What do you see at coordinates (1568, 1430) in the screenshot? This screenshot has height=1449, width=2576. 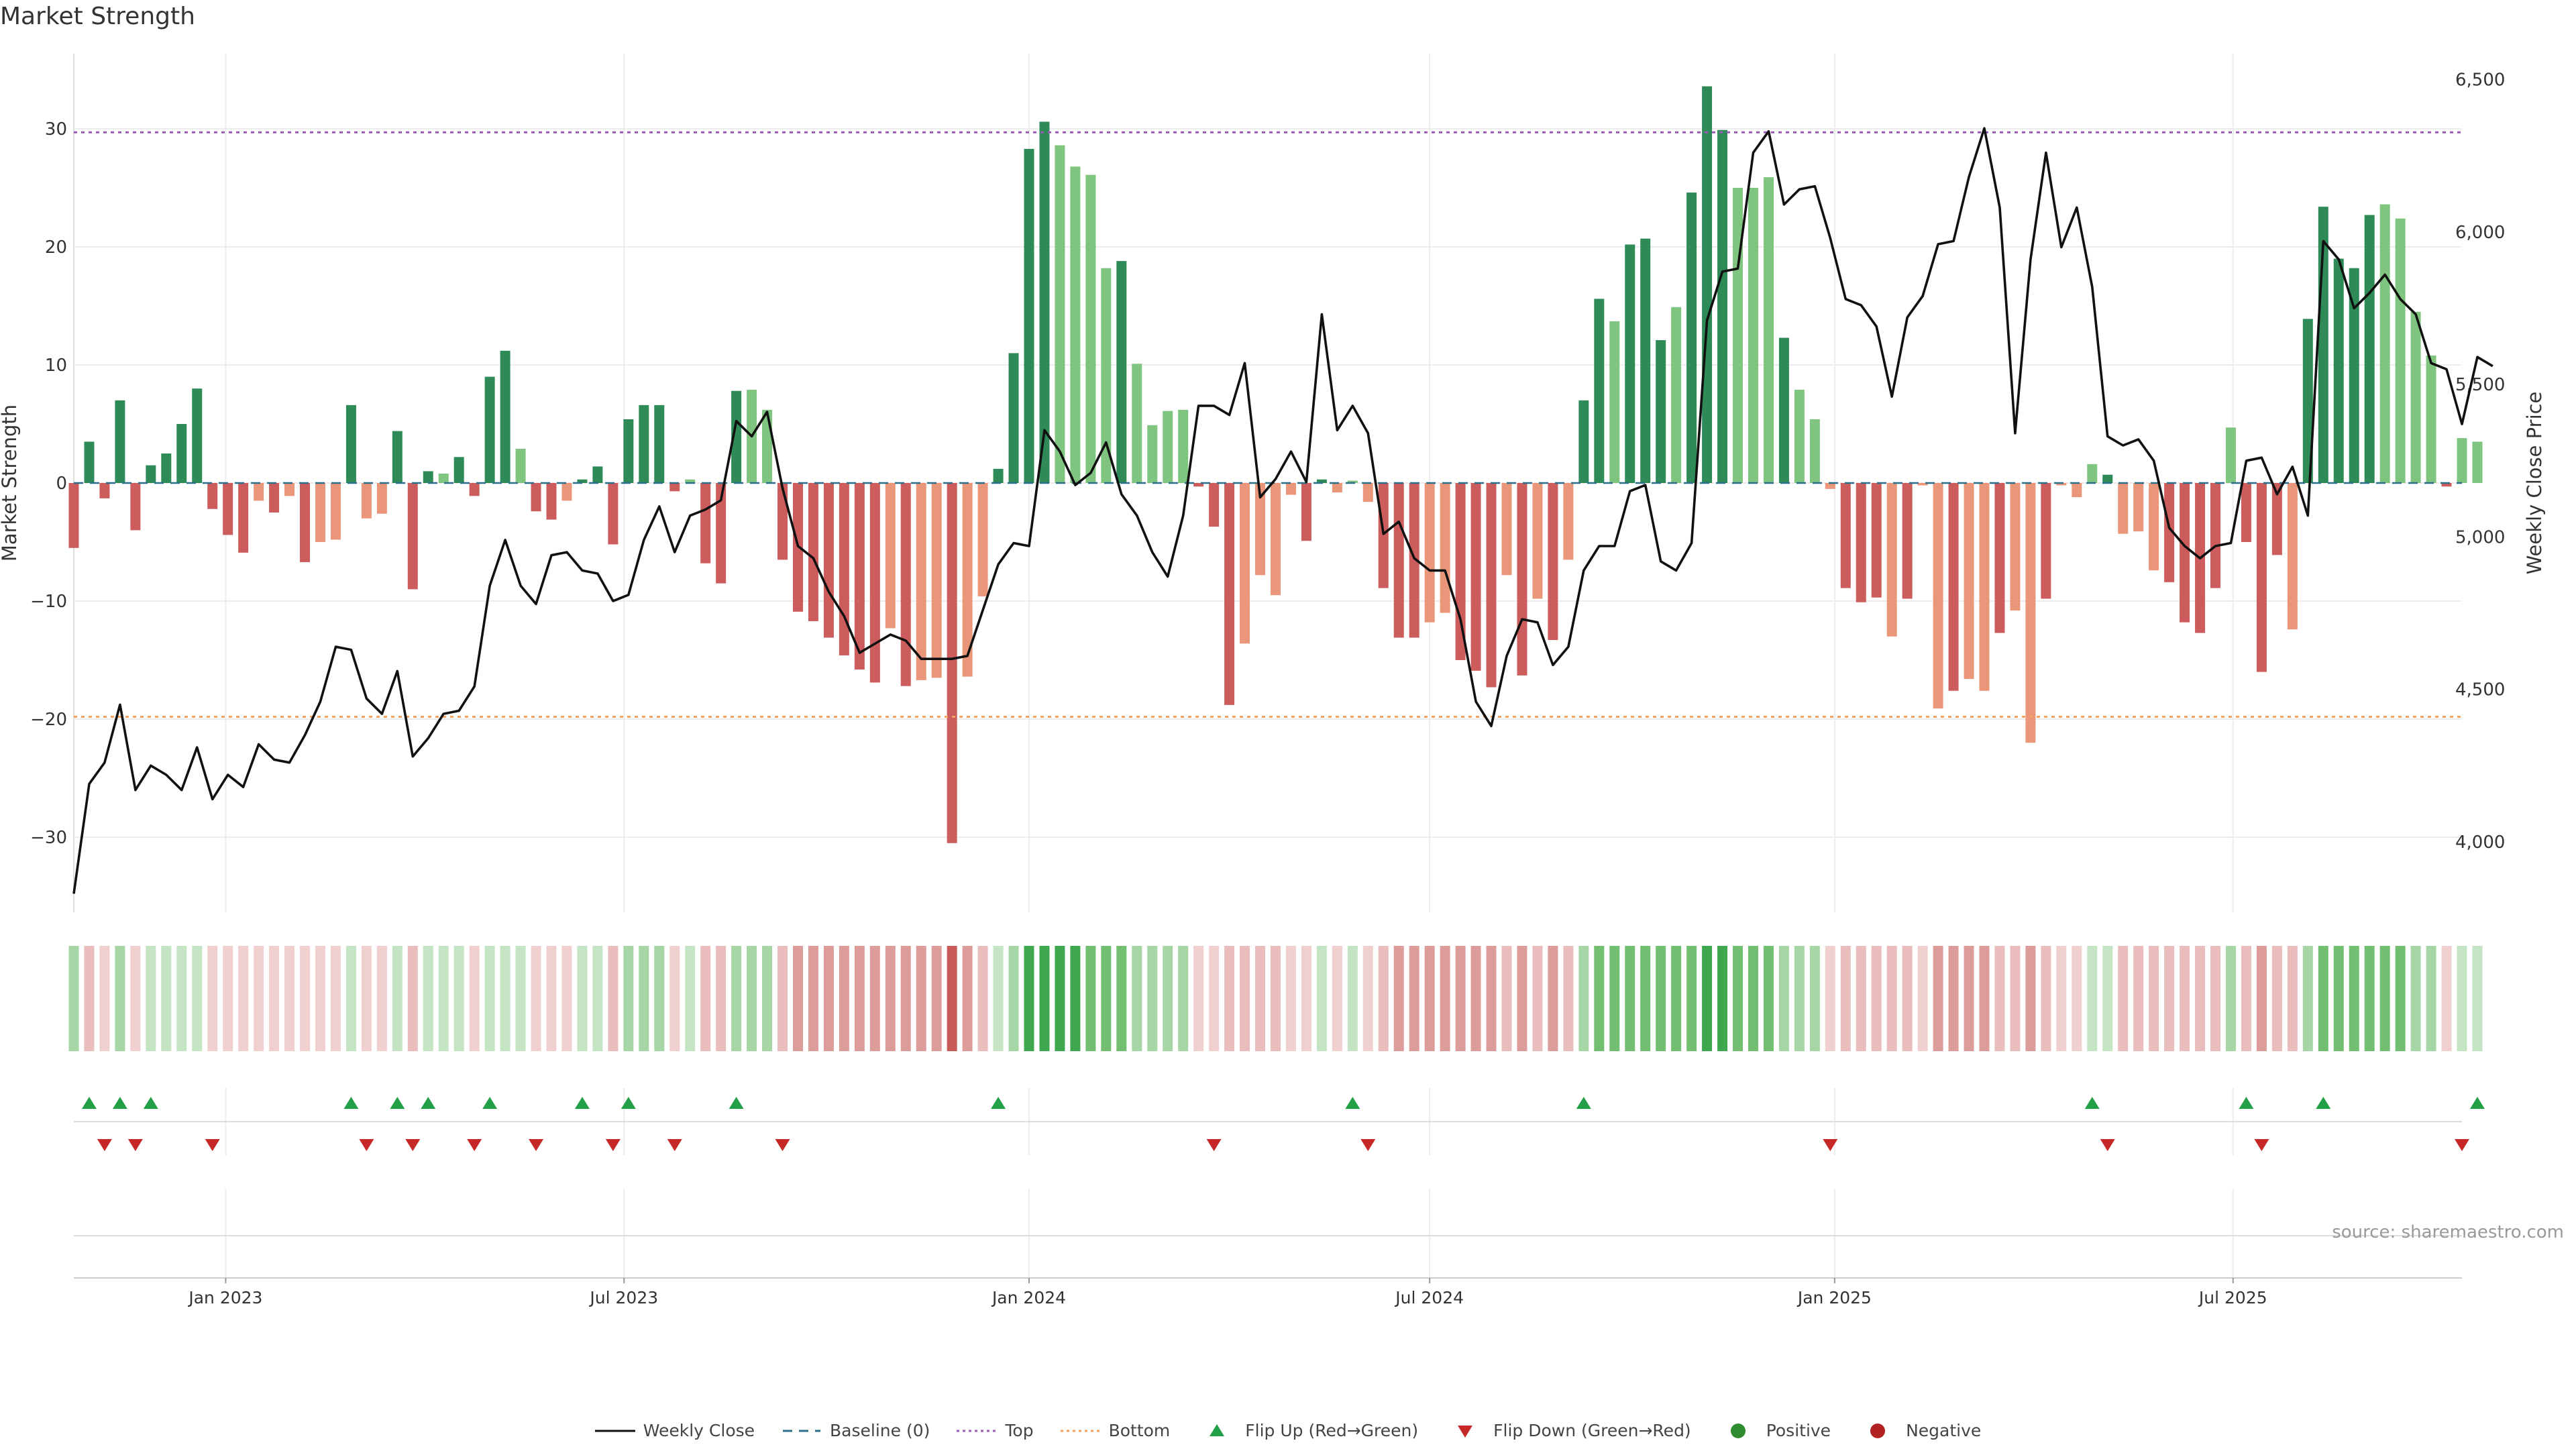 I see `legend-item: Flip Down (Green→Red)` at bounding box center [1568, 1430].